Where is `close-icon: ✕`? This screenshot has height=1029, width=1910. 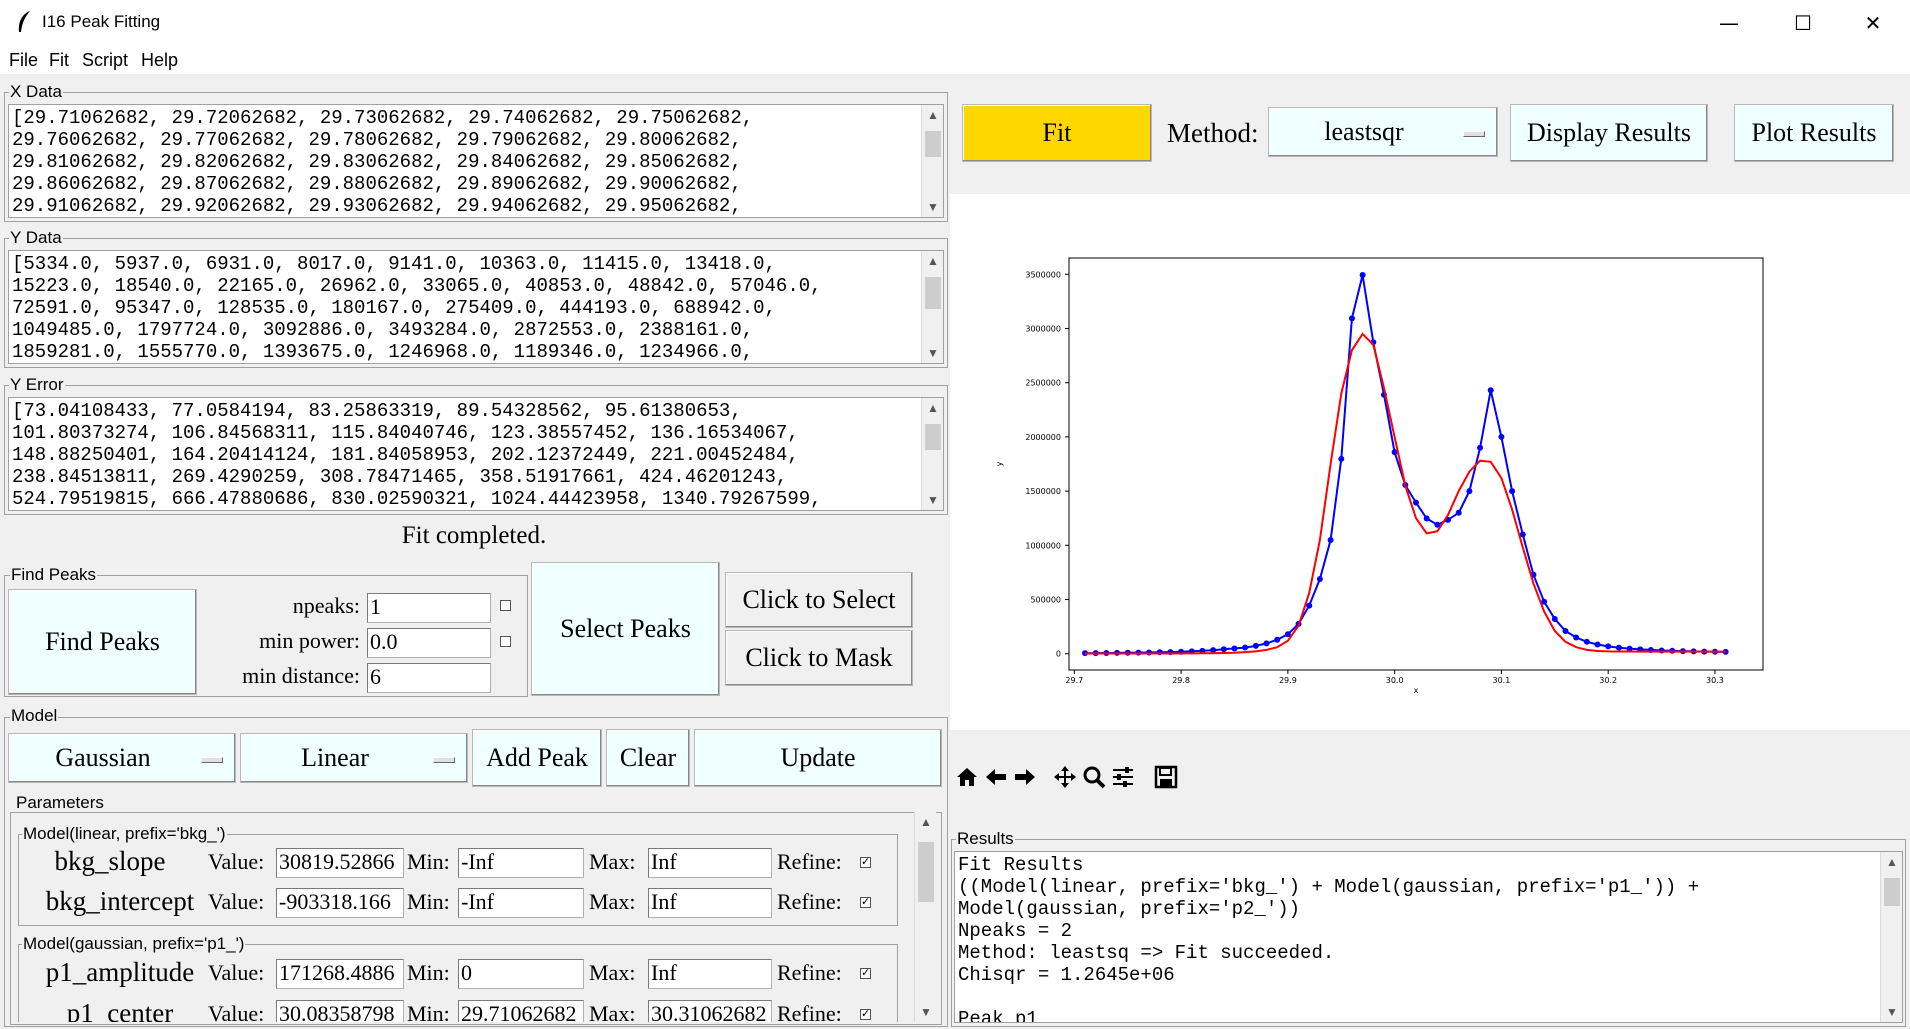 close-icon: ✕ is located at coordinates (1873, 23).